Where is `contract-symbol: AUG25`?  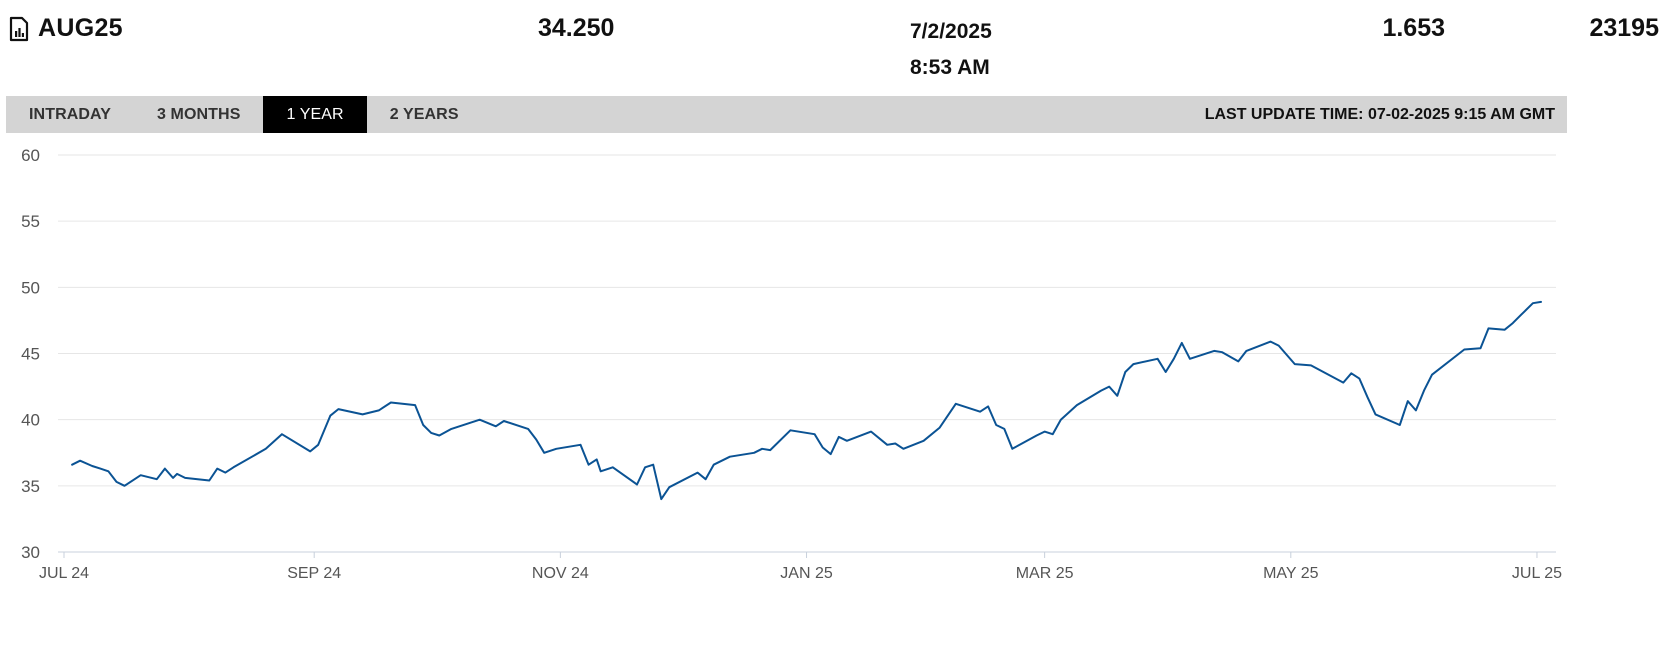
contract-symbol: AUG25 is located at coordinates (80, 28).